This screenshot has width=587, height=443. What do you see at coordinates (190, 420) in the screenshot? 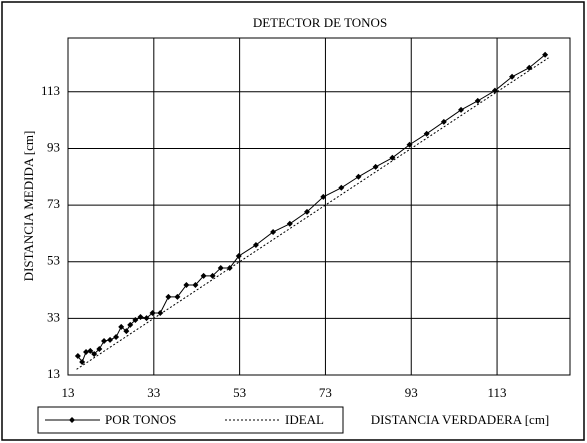
I see `legend-box` at bounding box center [190, 420].